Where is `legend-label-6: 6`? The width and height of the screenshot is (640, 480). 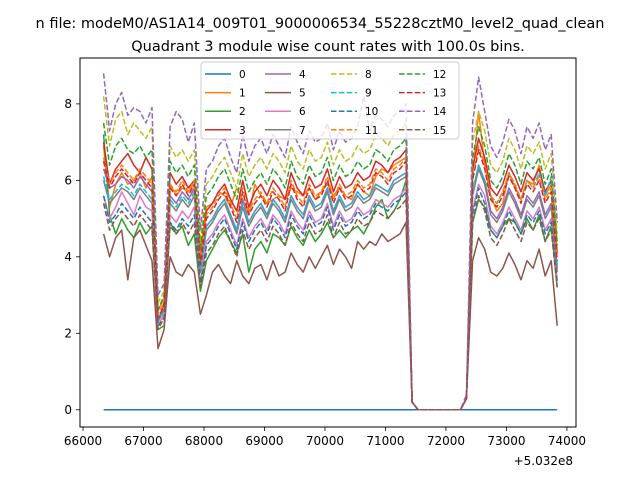 legend-label-6: 6 is located at coordinates (302, 112).